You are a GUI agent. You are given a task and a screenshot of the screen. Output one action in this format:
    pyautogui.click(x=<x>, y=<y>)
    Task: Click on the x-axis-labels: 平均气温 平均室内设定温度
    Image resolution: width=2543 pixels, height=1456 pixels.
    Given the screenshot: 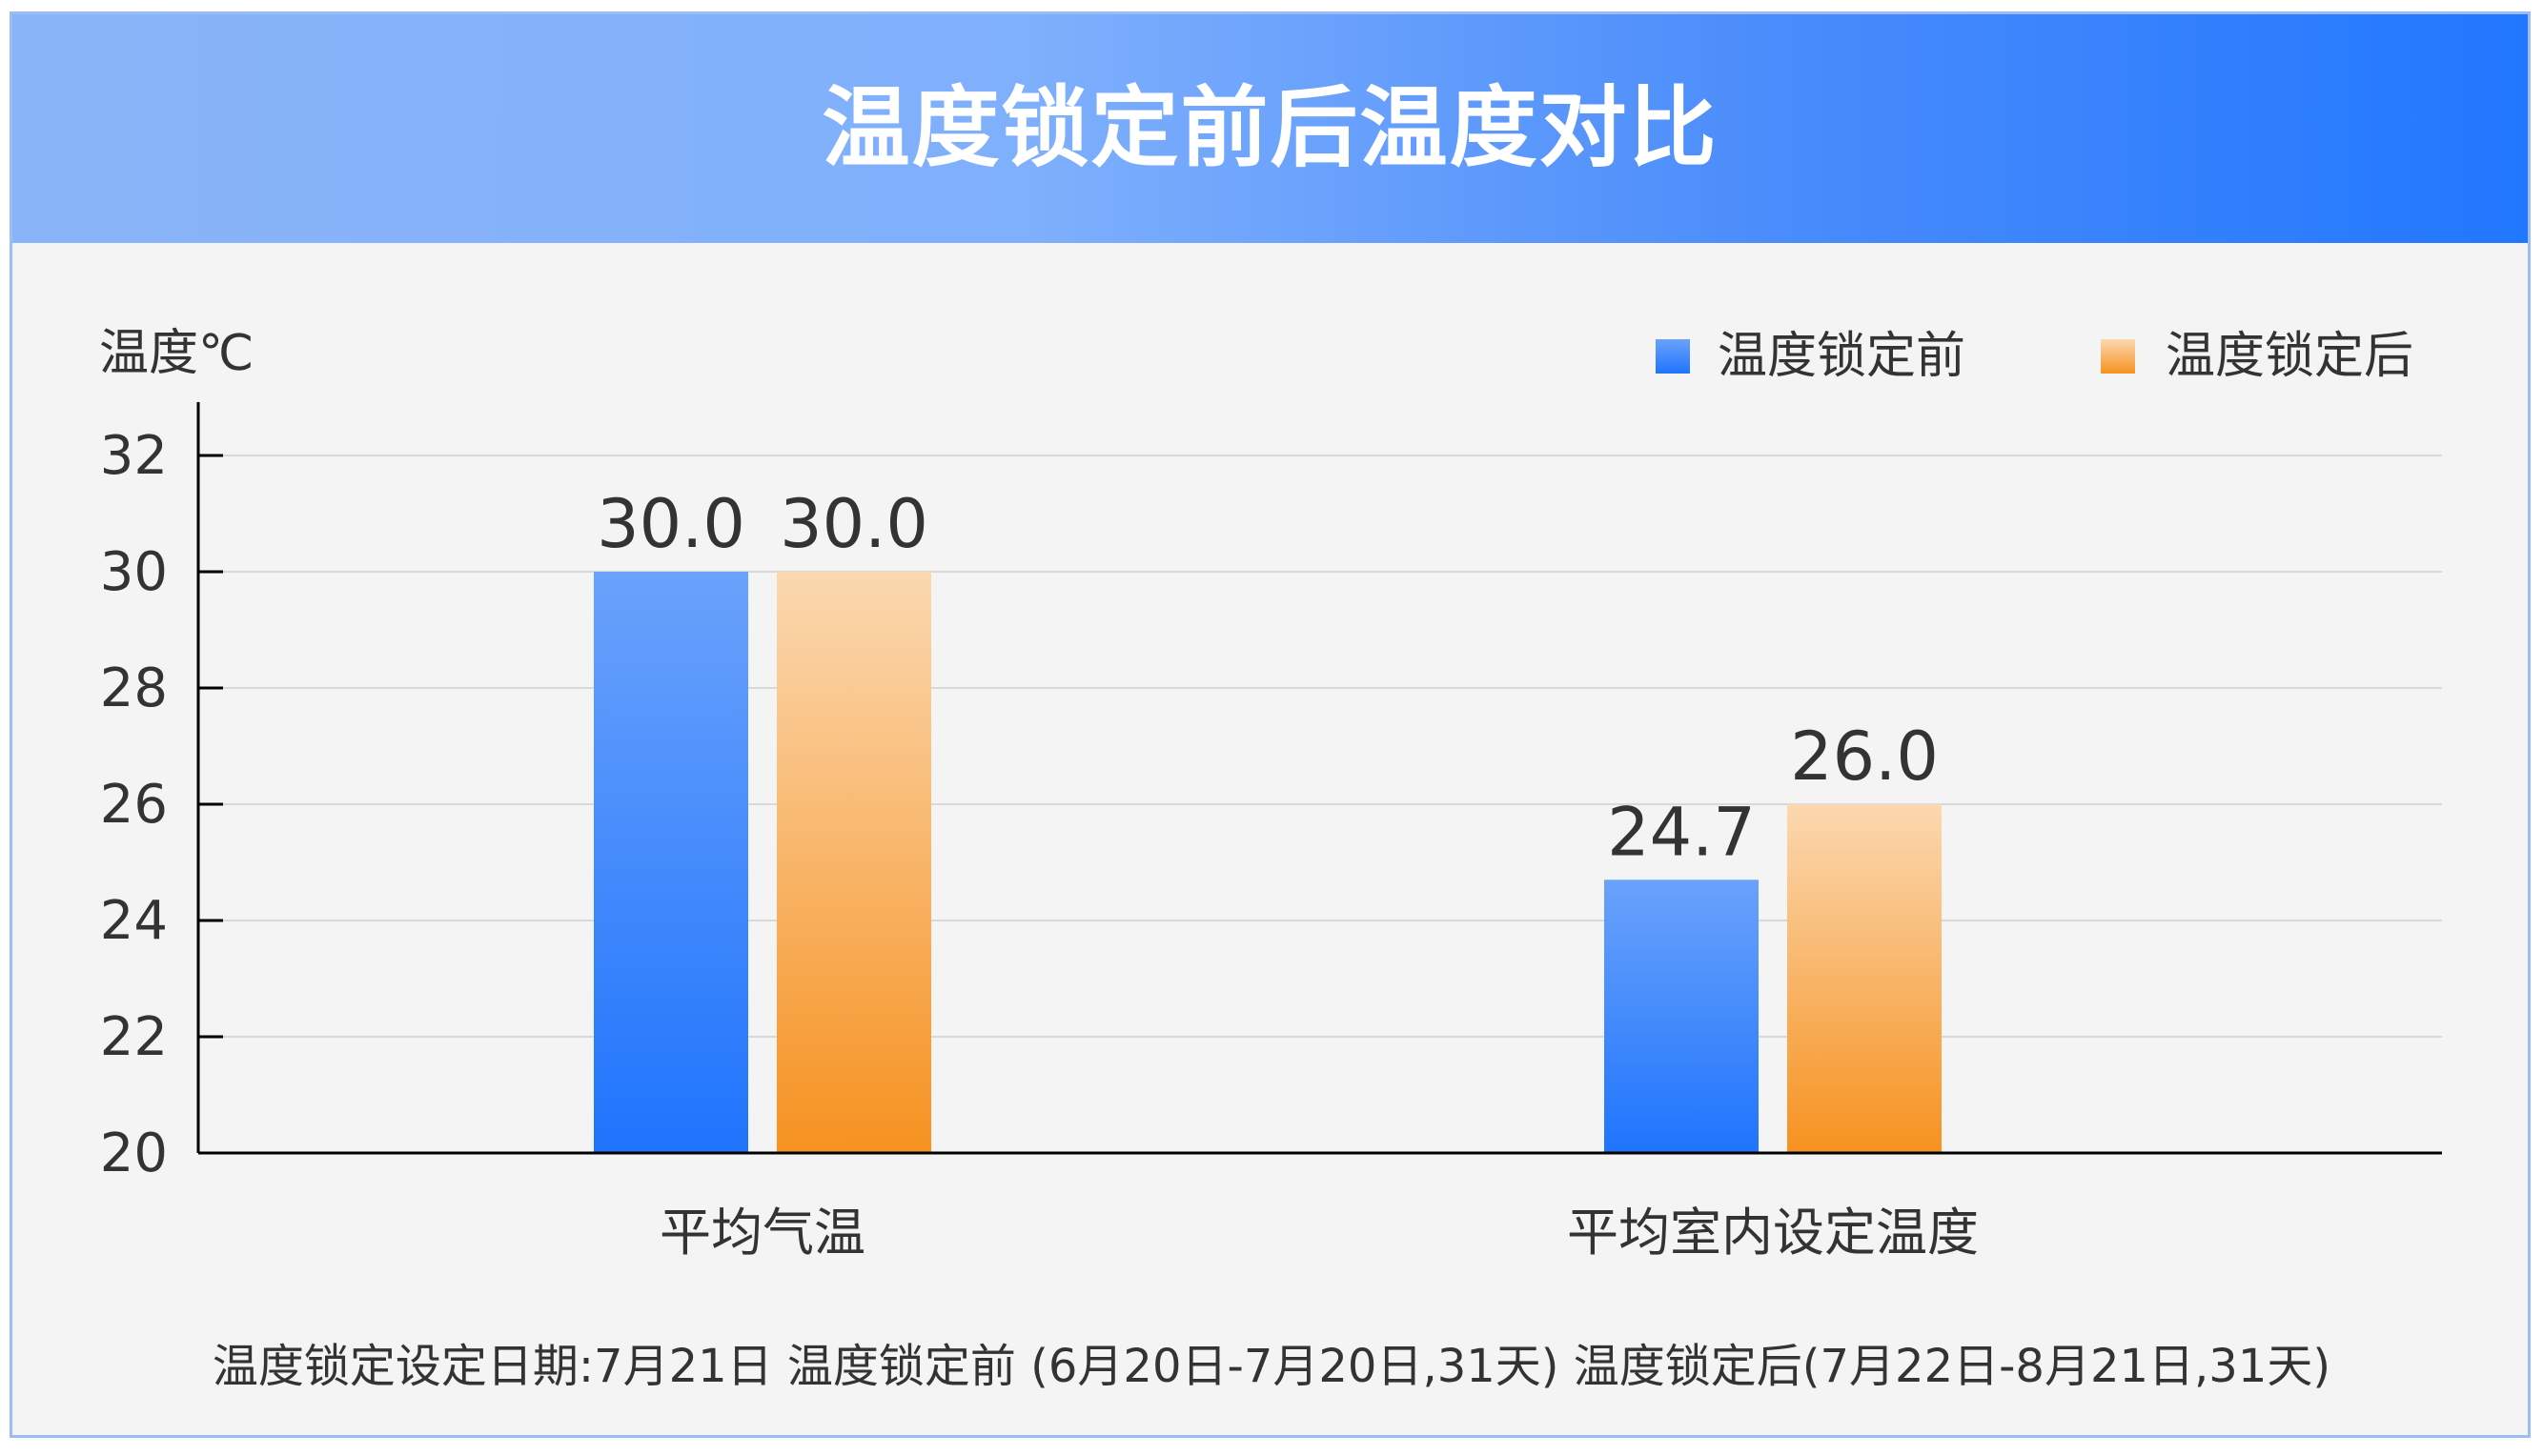 What is the action you would take?
    pyautogui.click(x=1319, y=1233)
    